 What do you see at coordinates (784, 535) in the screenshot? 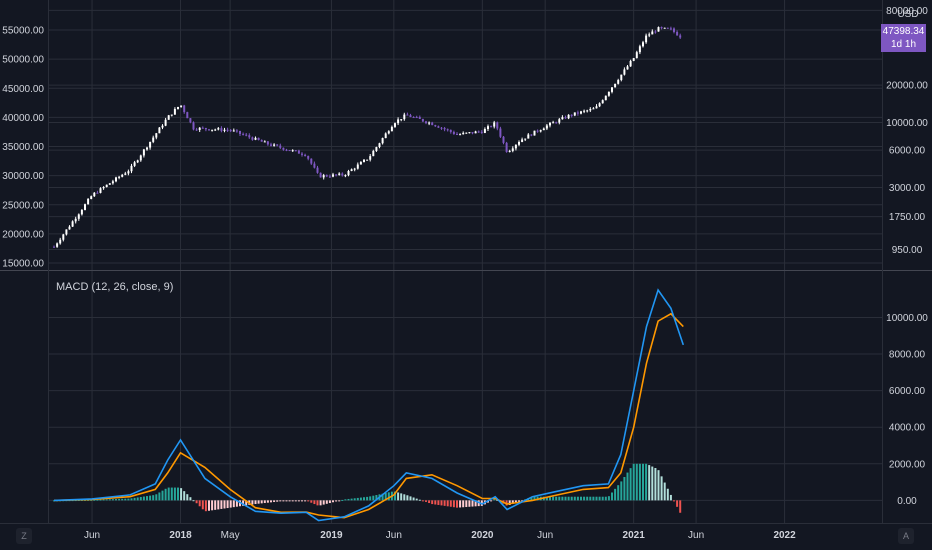
I see `time-axis-label: 2022` at bounding box center [784, 535].